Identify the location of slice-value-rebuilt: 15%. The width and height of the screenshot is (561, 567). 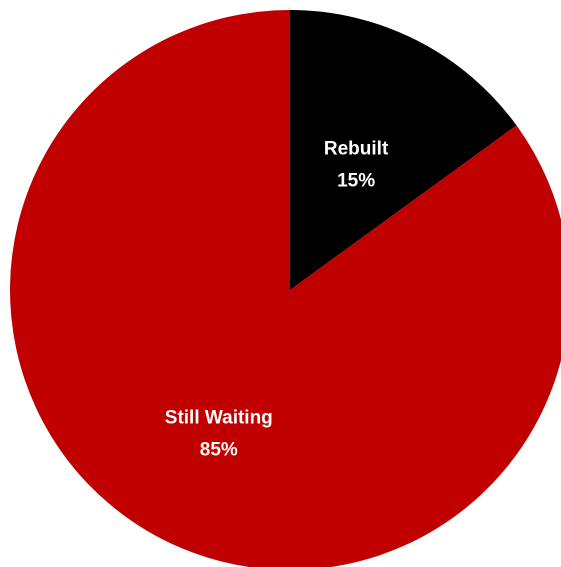
(356, 180).